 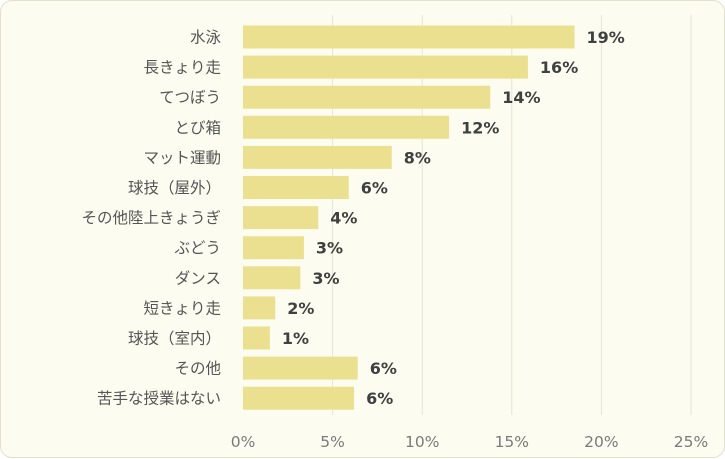 What do you see at coordinates (243, 442) in the screenshot?
I see `x-tick-label: 0%` at bounding box center [243, 442].